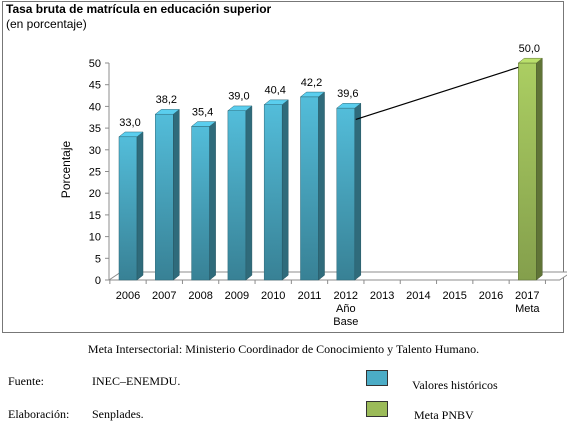 This screenshot has width=567, height=425. I want to click on data-label: 39,0, so click(238, 97).